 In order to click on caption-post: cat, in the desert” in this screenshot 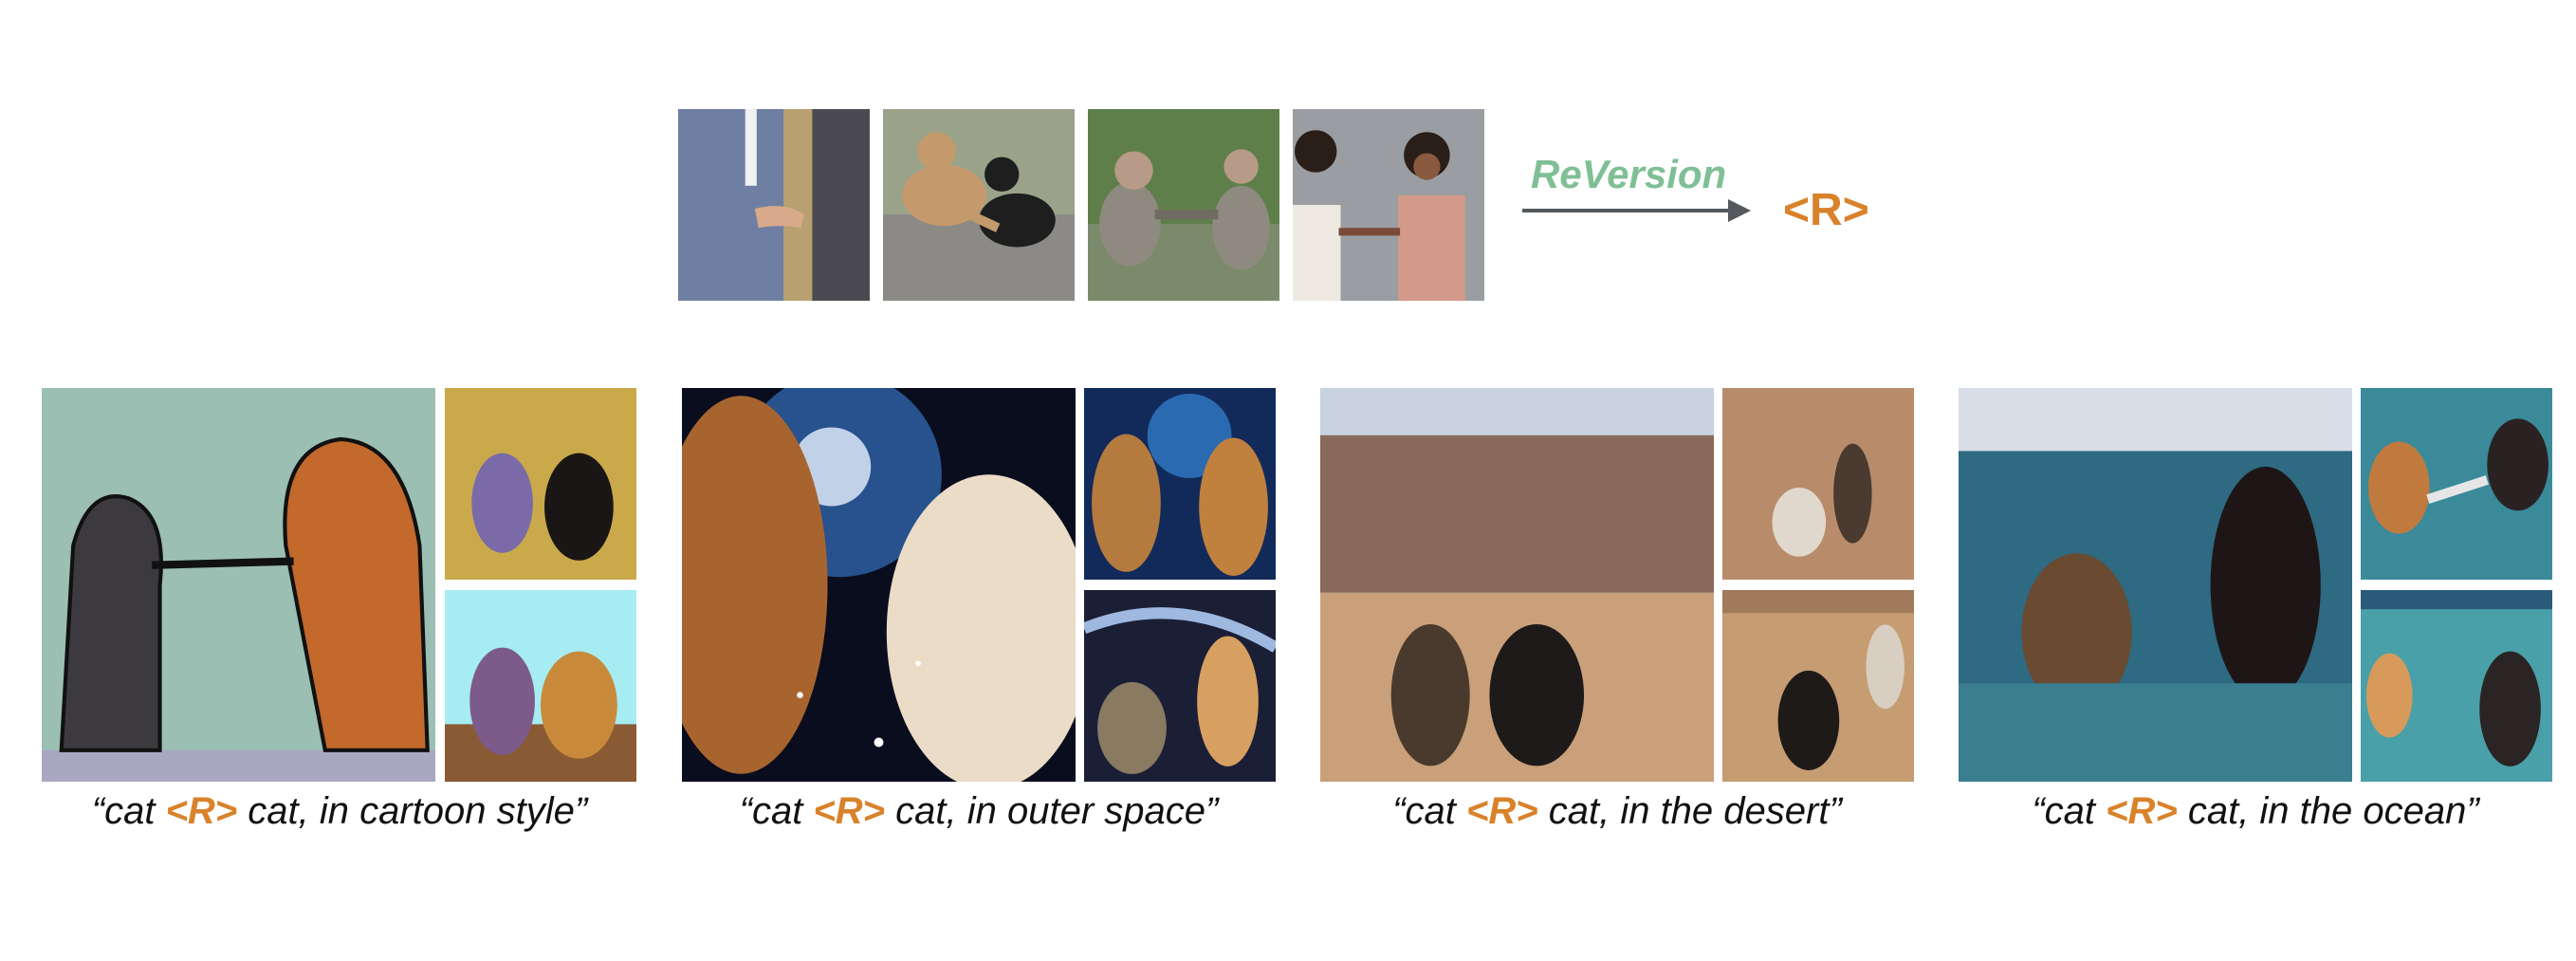, I will do `click(1689, 811)`.